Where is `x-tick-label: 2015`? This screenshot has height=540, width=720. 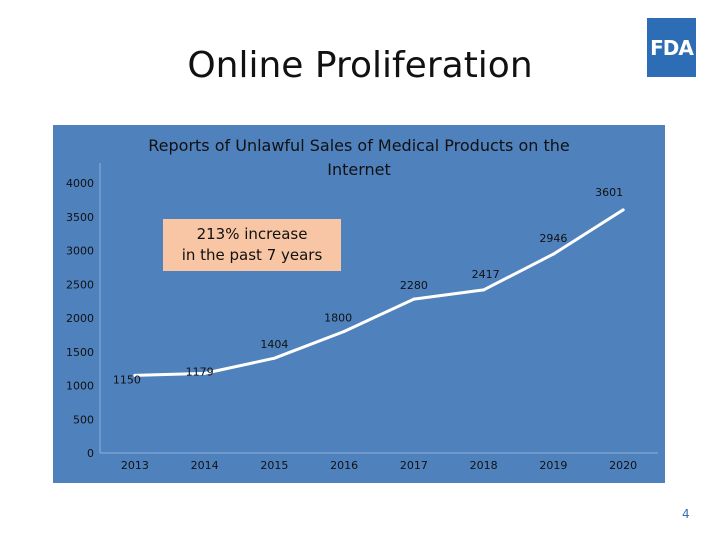
x-tick-label: 2015 is located at coordinates (274, 465).